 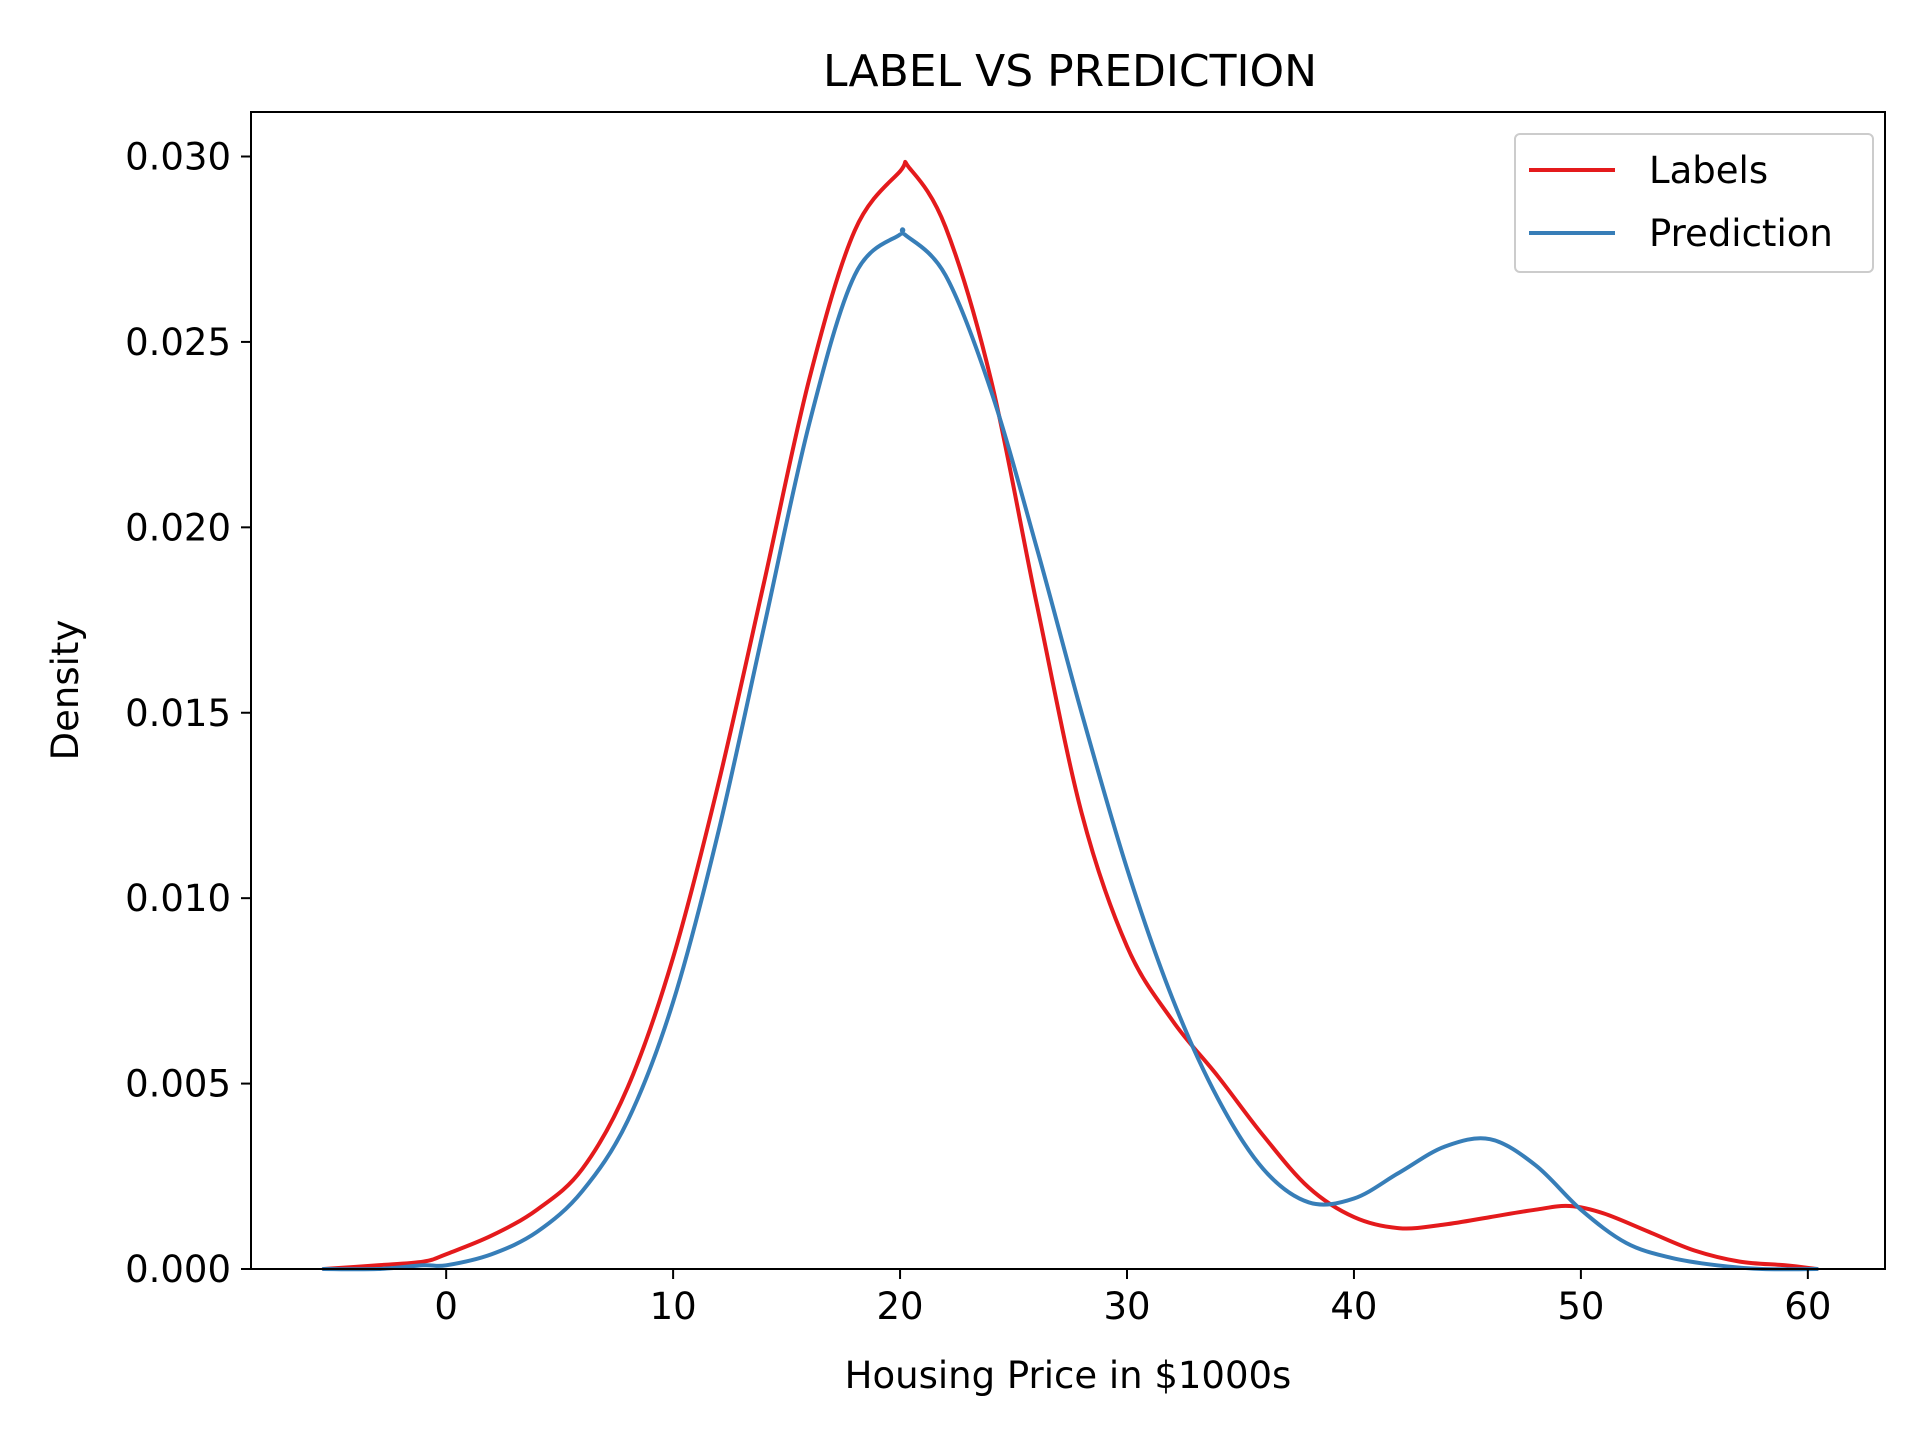 What do you see at coordinates (1741, 233) in the screenshot?
I see `legend-label-prediction: Prediction` at bounding box center [1741, 233].